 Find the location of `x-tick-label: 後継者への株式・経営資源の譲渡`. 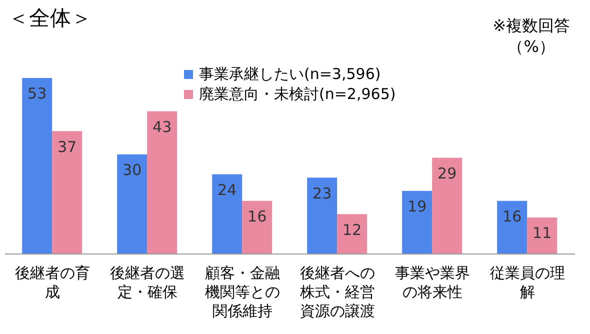

x-tick-label: 後継者への株式・経営資源の譲渡 is located at coordinates (337, 292).